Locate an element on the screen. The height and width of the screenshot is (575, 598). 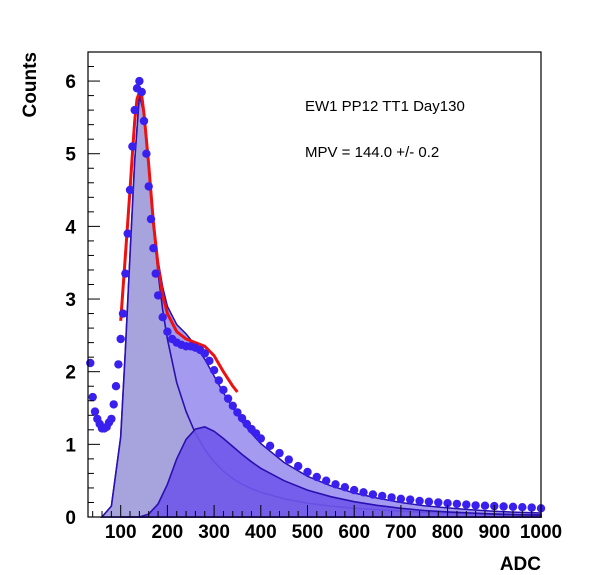
x-tick-label: 900 is located at coordinates (494, 532).